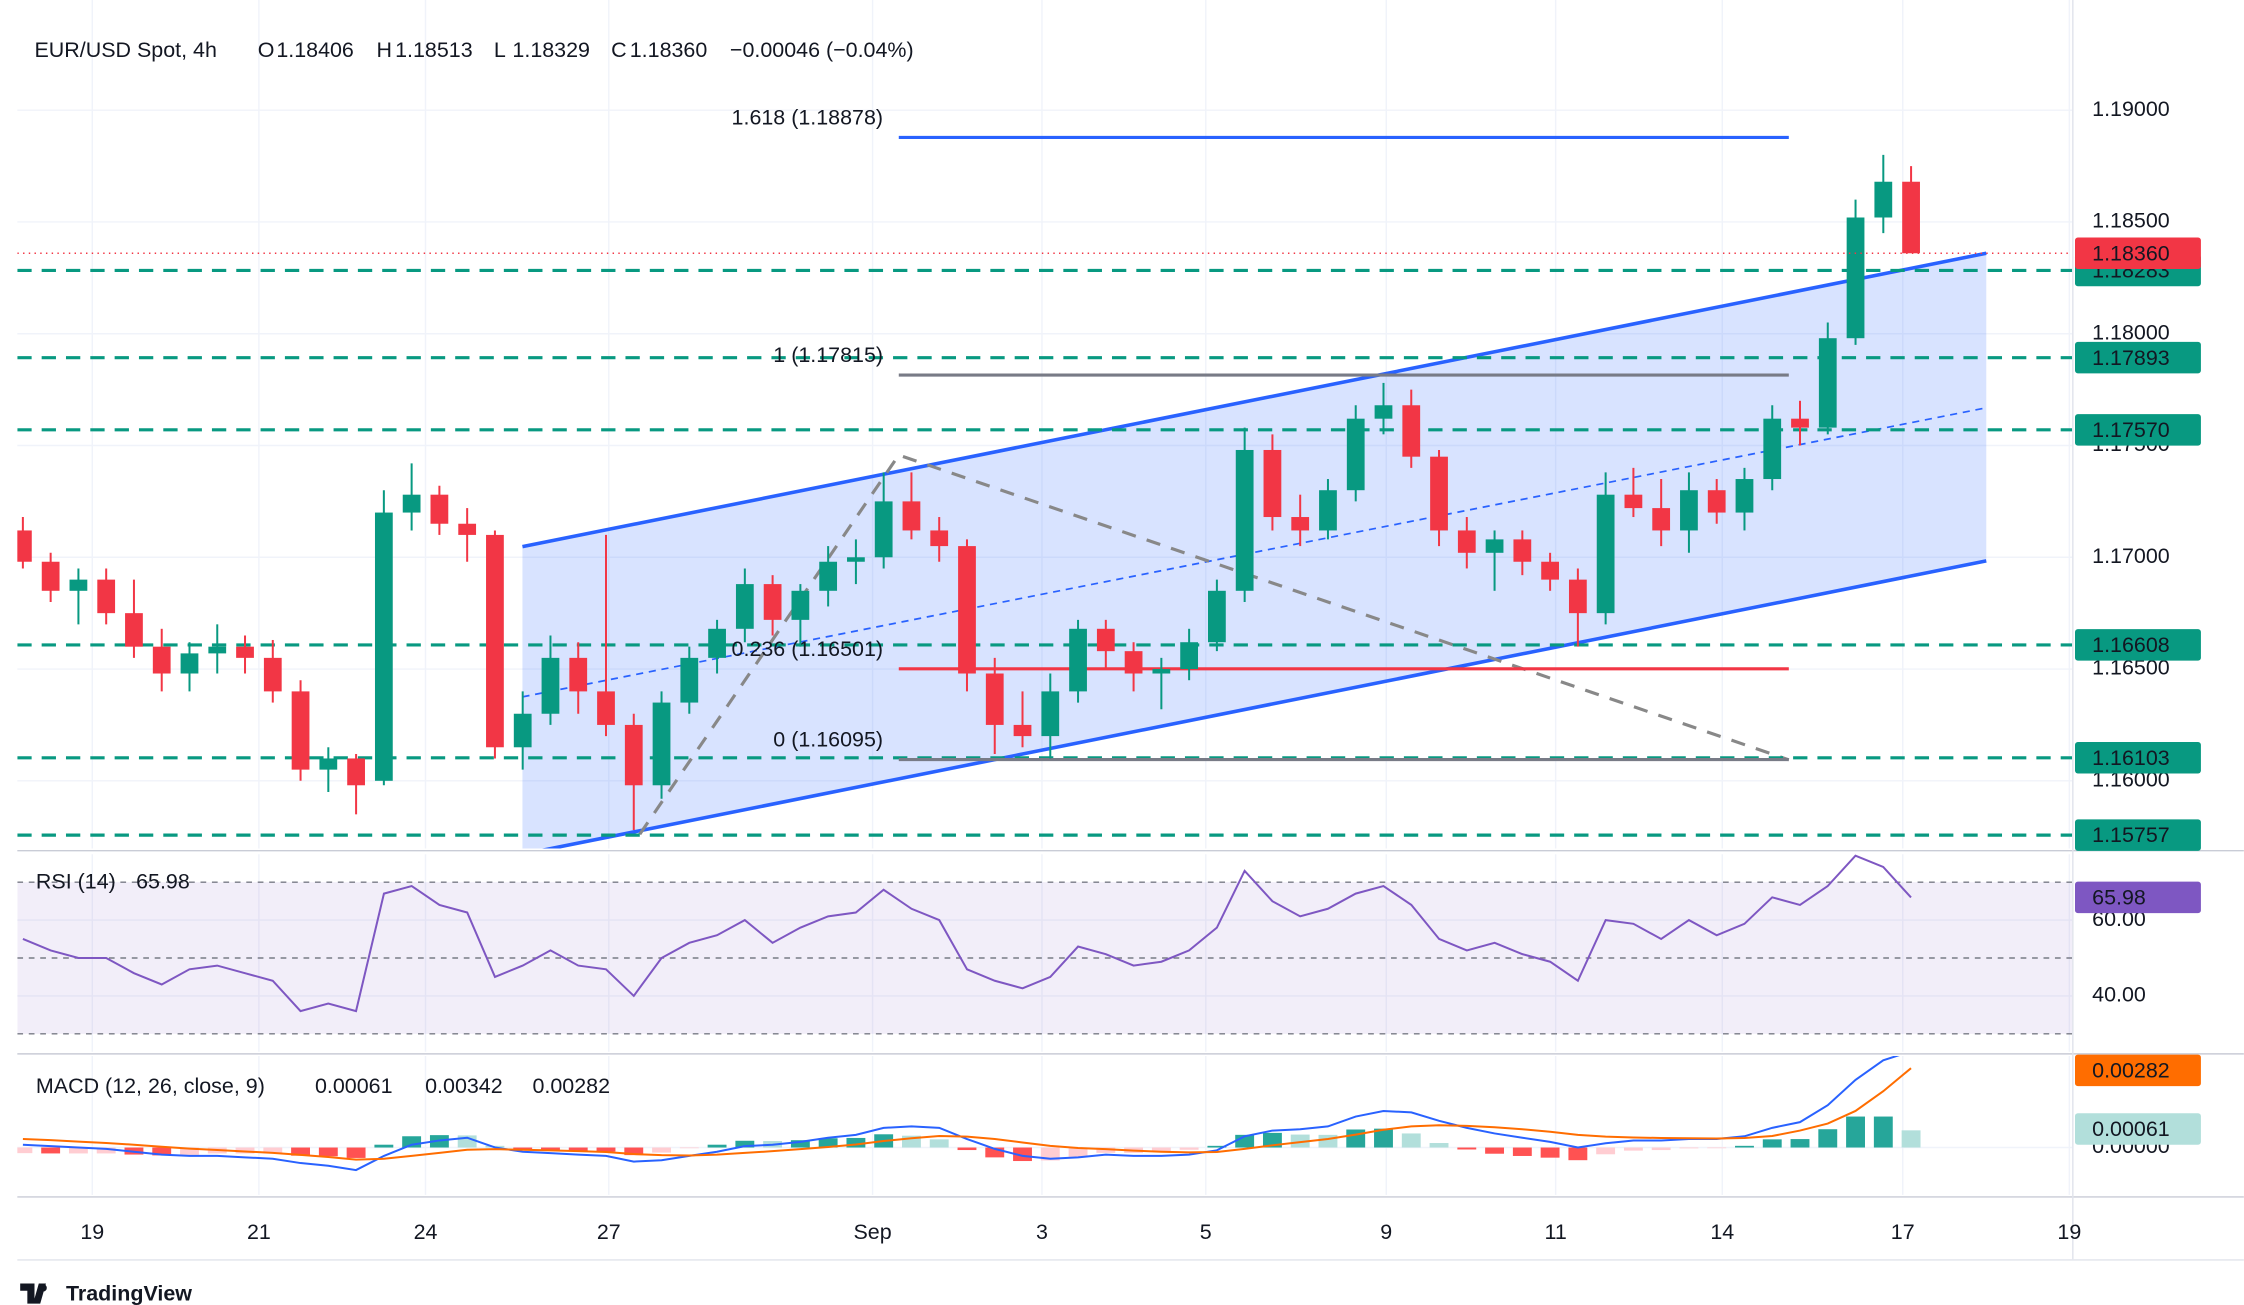  I want to click on x-tick-label: 14, so click(1722, 1232).